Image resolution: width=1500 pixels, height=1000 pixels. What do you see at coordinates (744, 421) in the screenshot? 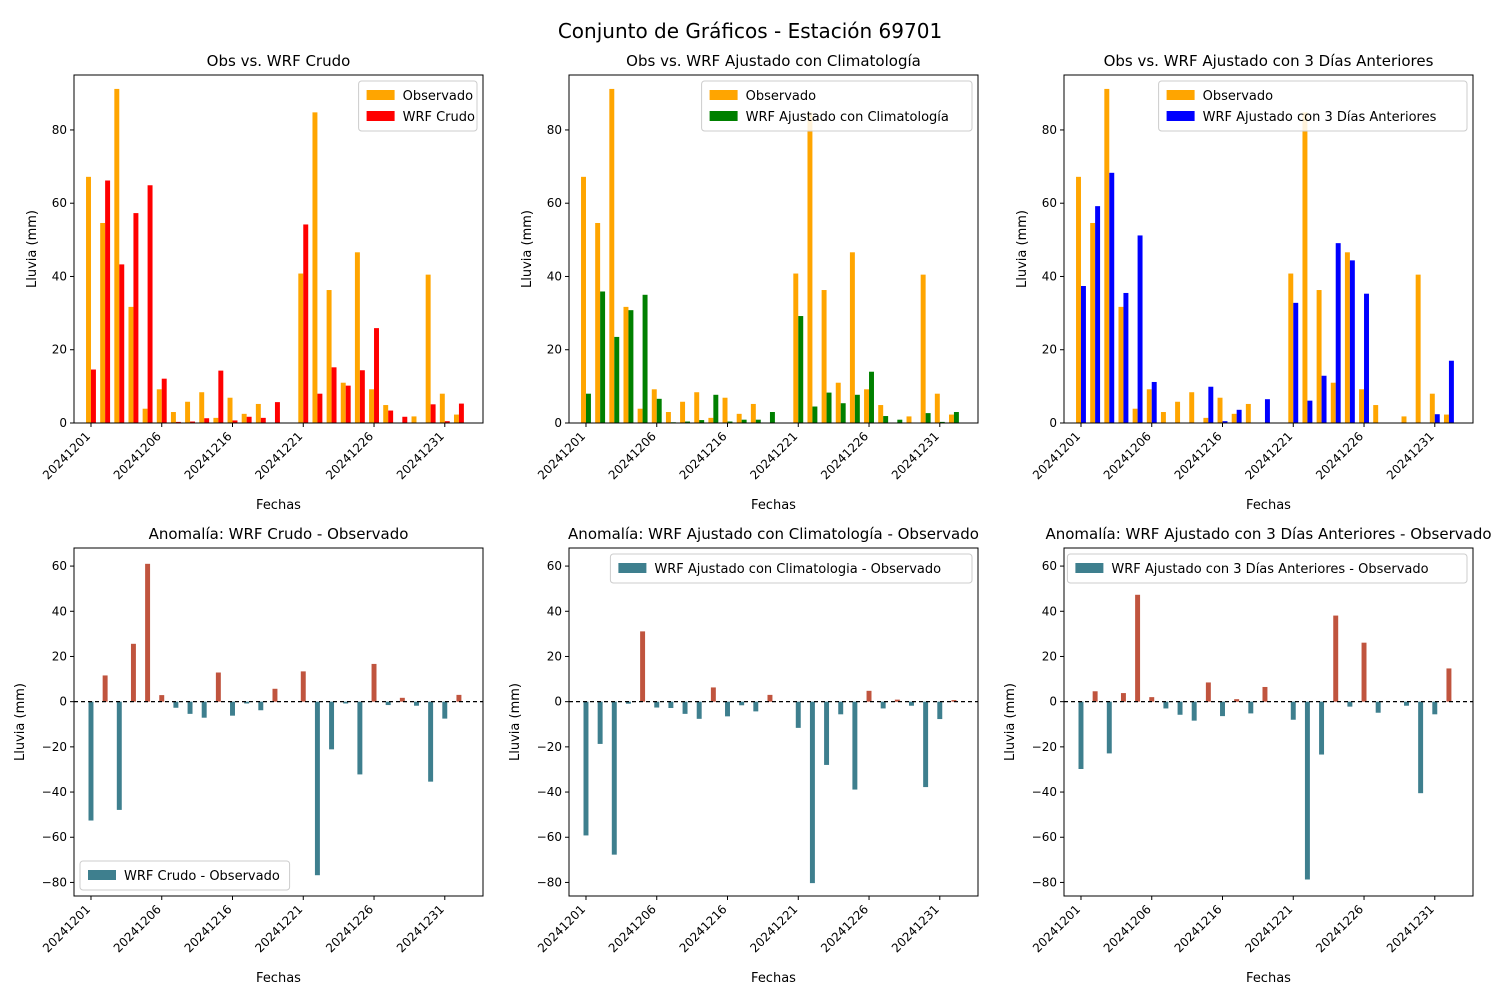
I see `bar-series2-day12` at bounding box center [744, 421].